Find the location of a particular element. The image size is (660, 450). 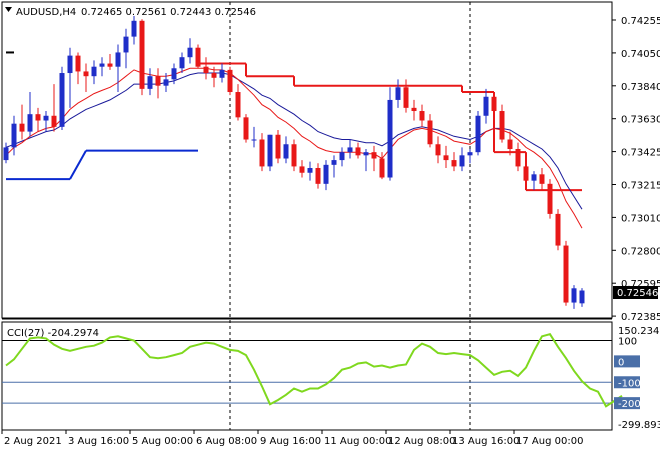

price-tick-label: 0.73630 is located at coordinates (640, 120).